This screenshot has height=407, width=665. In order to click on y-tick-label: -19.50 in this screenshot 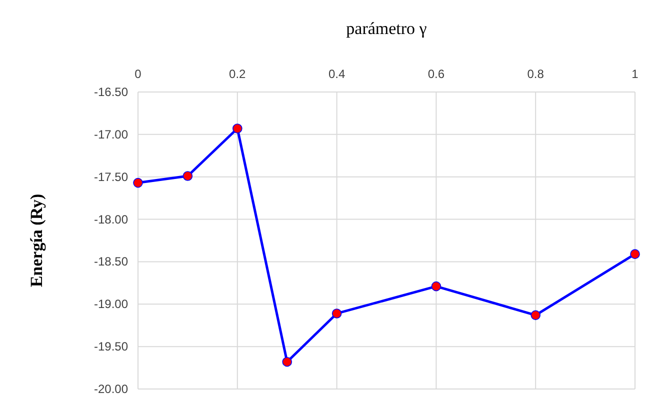, I will do `click(111, 347)`.